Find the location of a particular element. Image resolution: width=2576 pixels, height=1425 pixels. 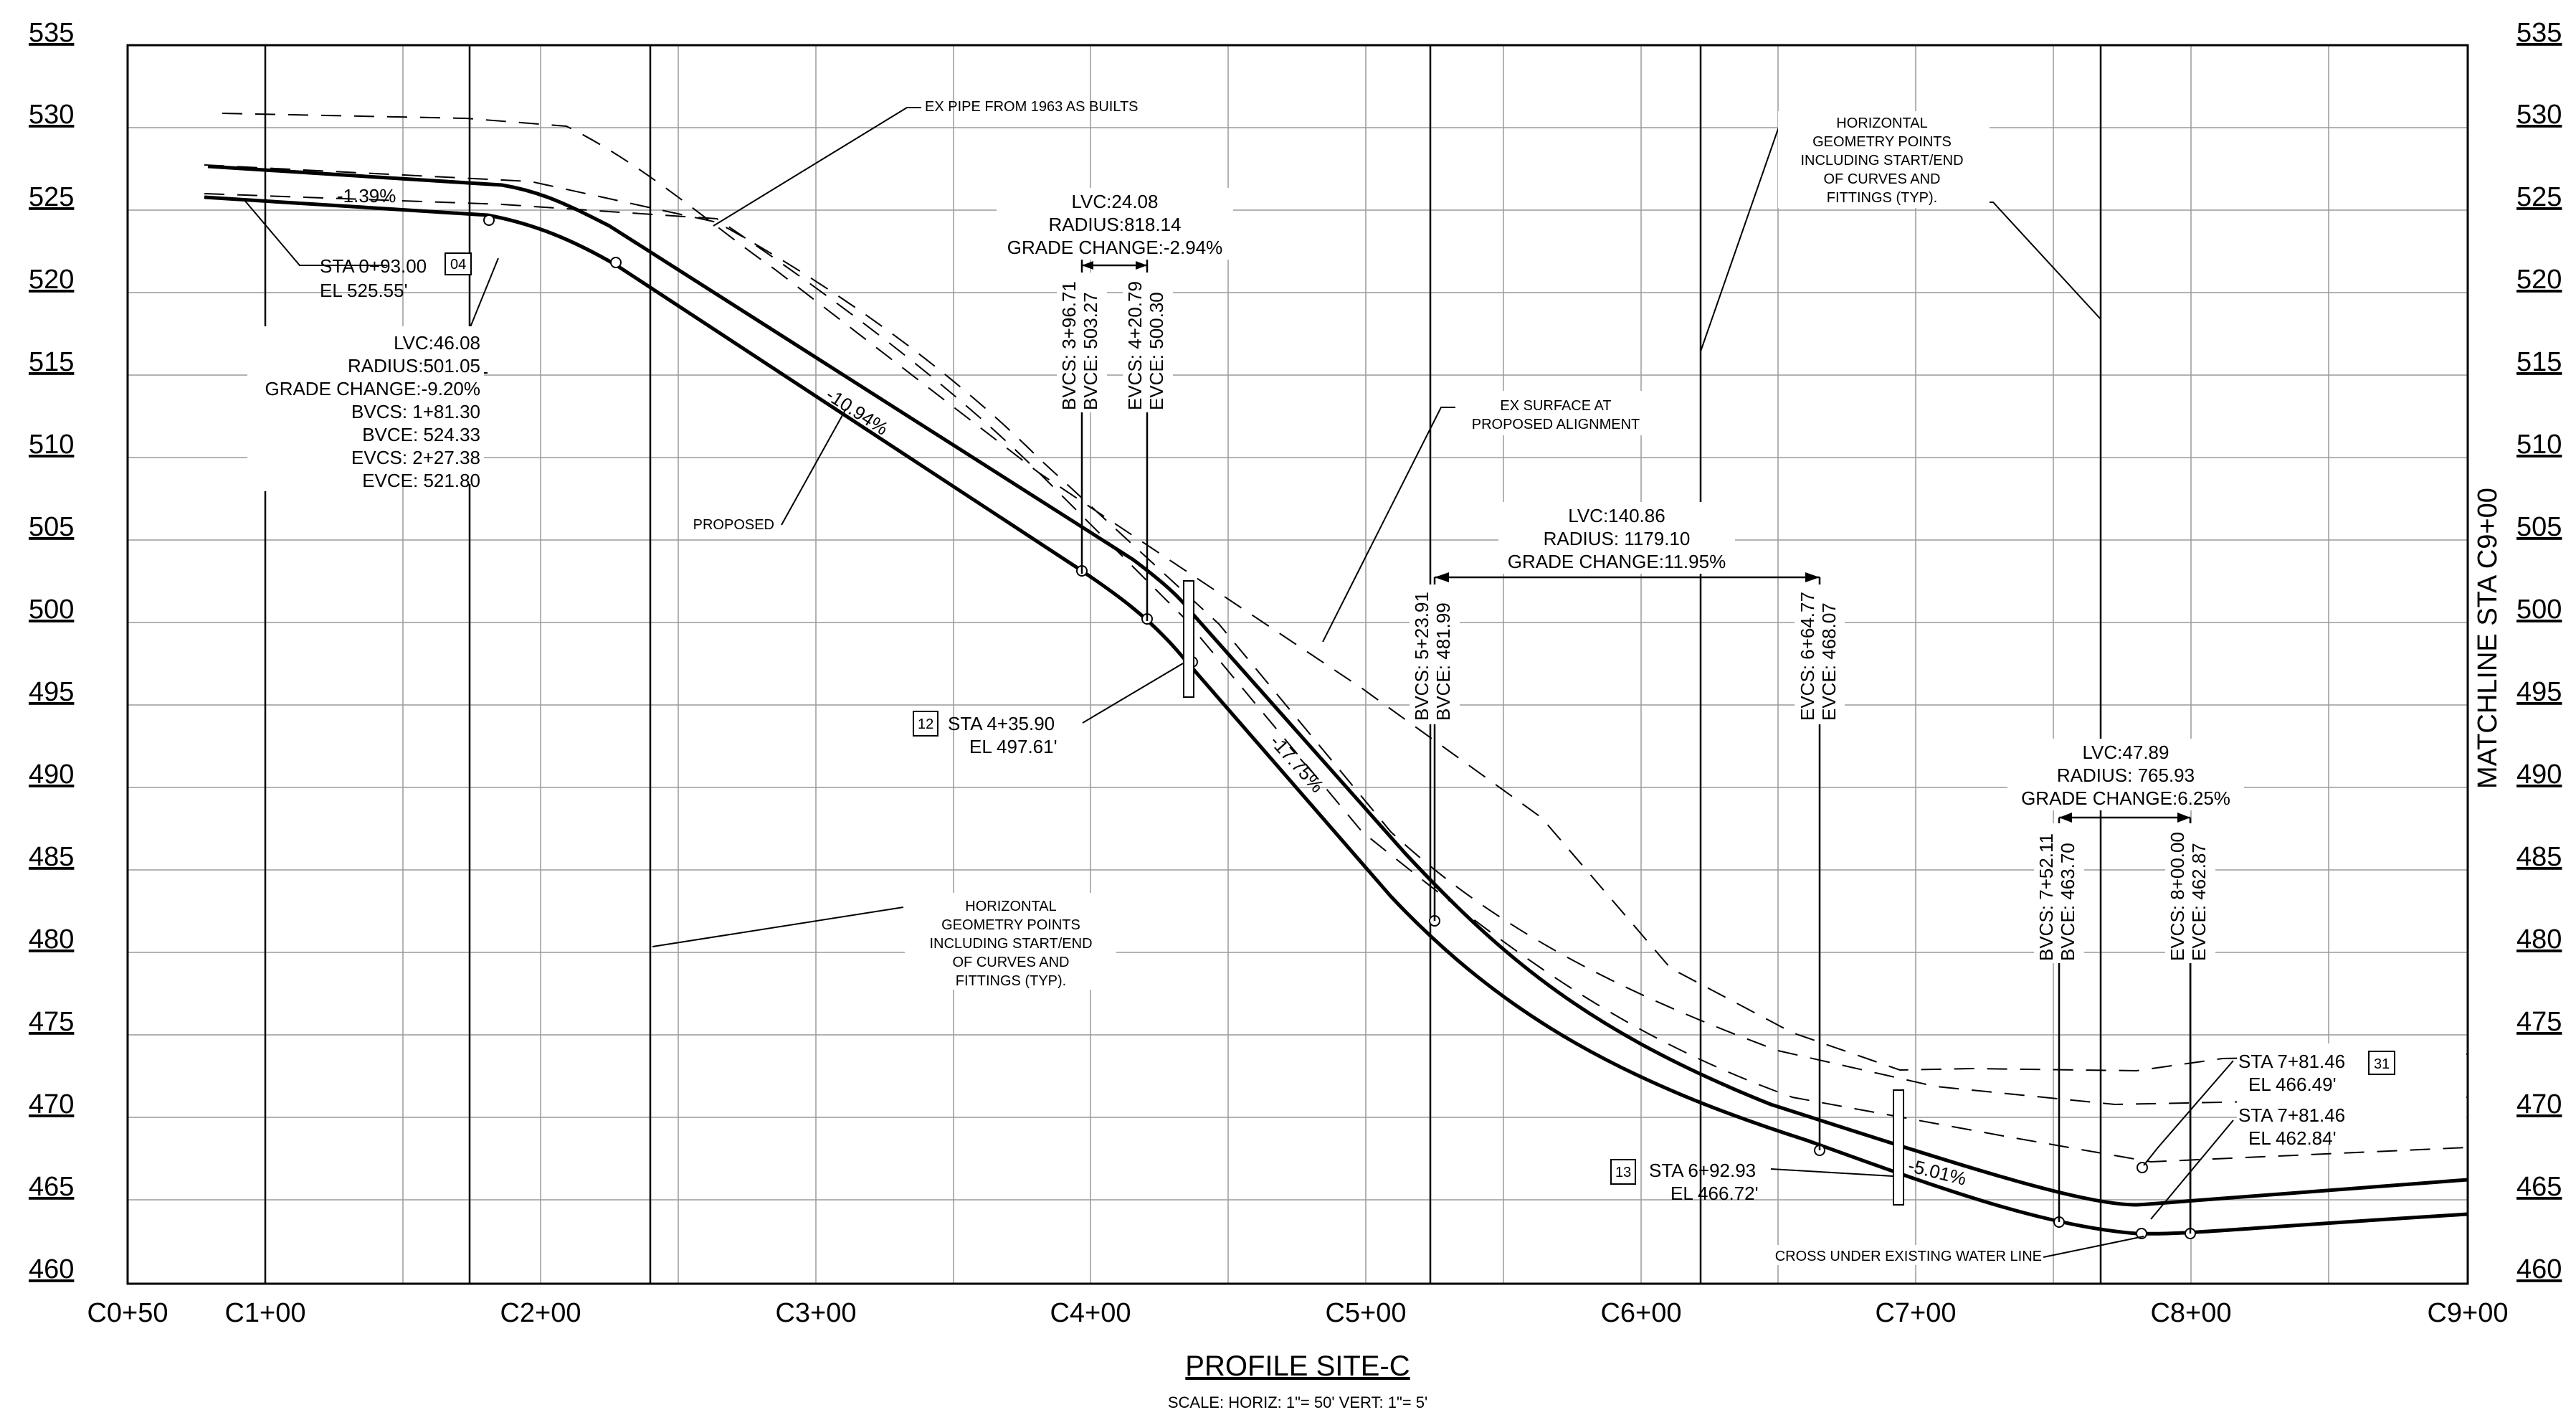

sta-7-81-label-b: STA 7+81.46 is located at coordinates (2291, 1115).